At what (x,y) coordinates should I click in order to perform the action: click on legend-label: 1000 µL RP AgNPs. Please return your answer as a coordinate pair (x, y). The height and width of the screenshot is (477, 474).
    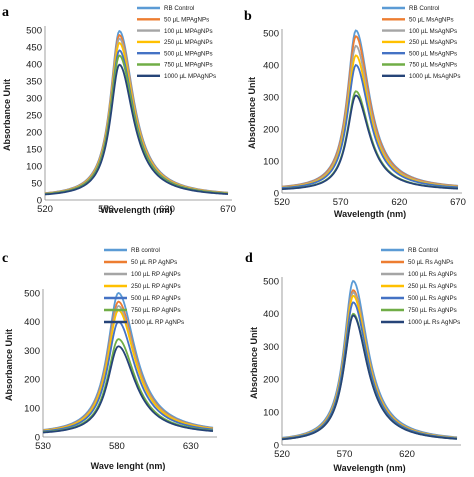
    Looking at the image, I should click on (157, 322).